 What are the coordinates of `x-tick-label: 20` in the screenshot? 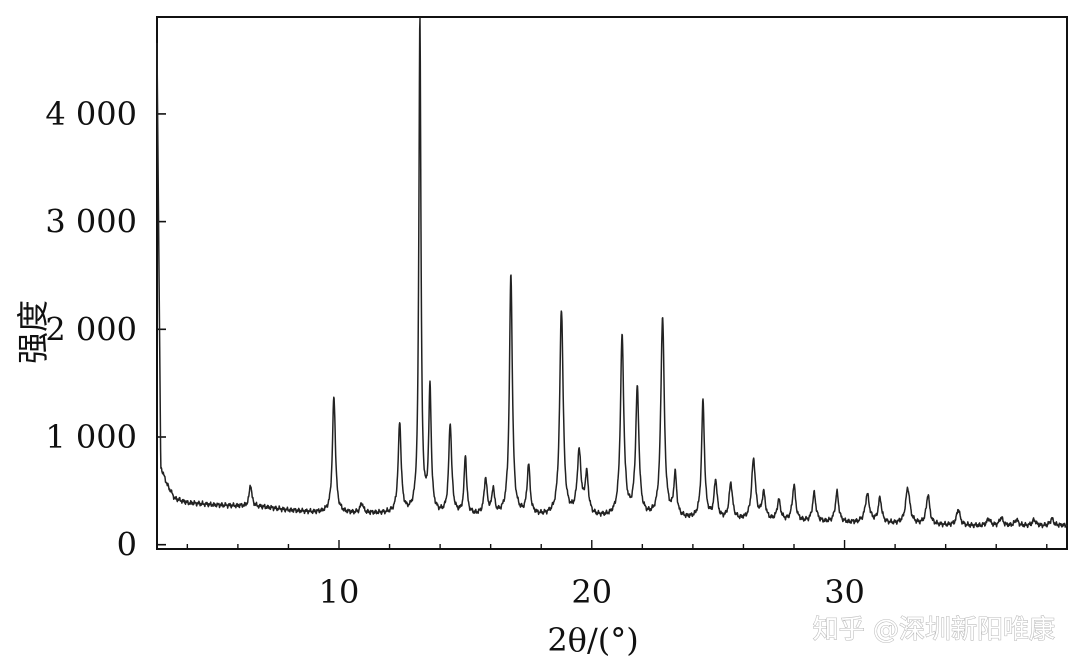 It's located at (591, 592).